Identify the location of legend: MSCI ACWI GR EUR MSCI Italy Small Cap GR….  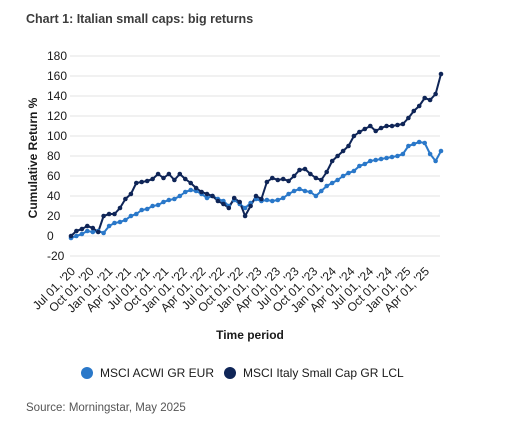
(242, 373).